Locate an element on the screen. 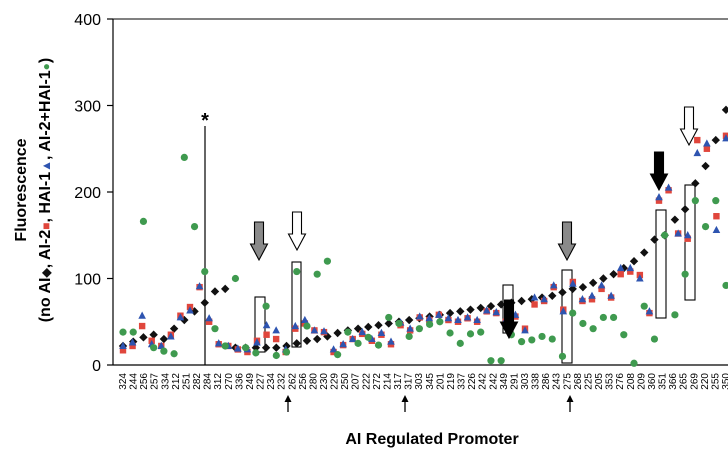  x-category-label: 337 is located at coordinates (462, 381).